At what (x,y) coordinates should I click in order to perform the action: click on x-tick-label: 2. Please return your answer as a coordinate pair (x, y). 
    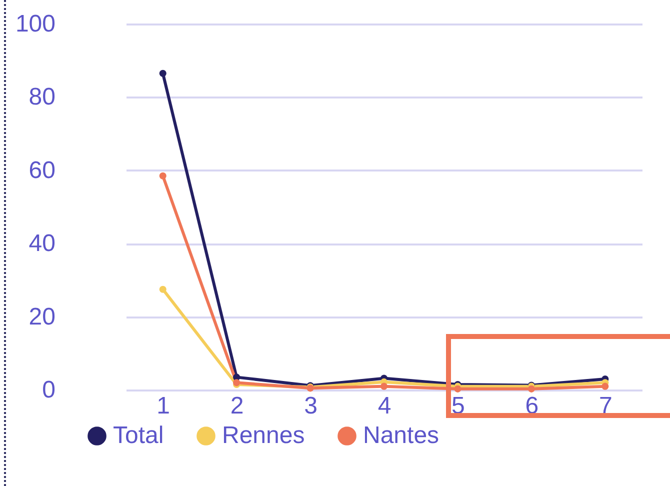
    Looking at the image, I should click on (237, 406).